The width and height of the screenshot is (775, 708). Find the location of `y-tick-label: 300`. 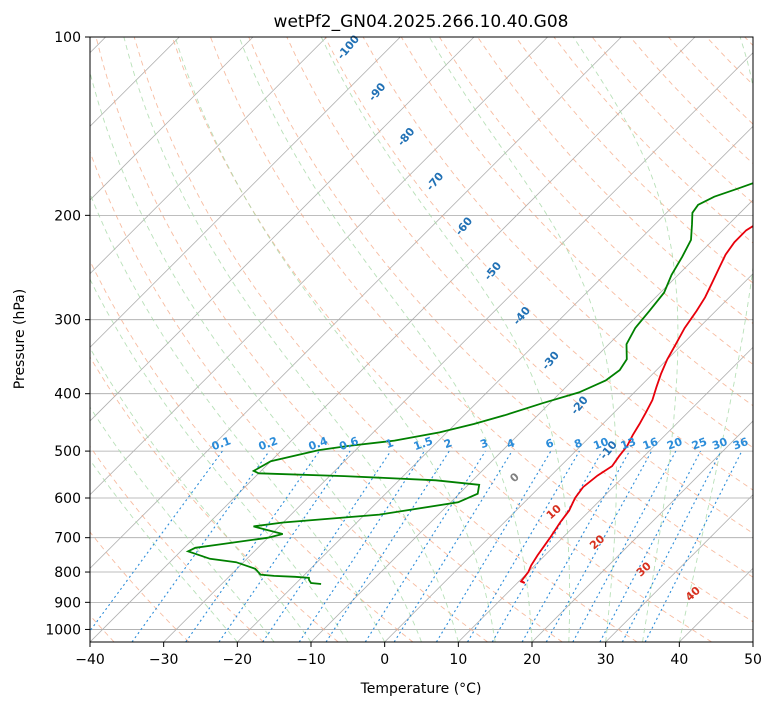

y-tick-label: 300 is located at coordinates (67, 321).